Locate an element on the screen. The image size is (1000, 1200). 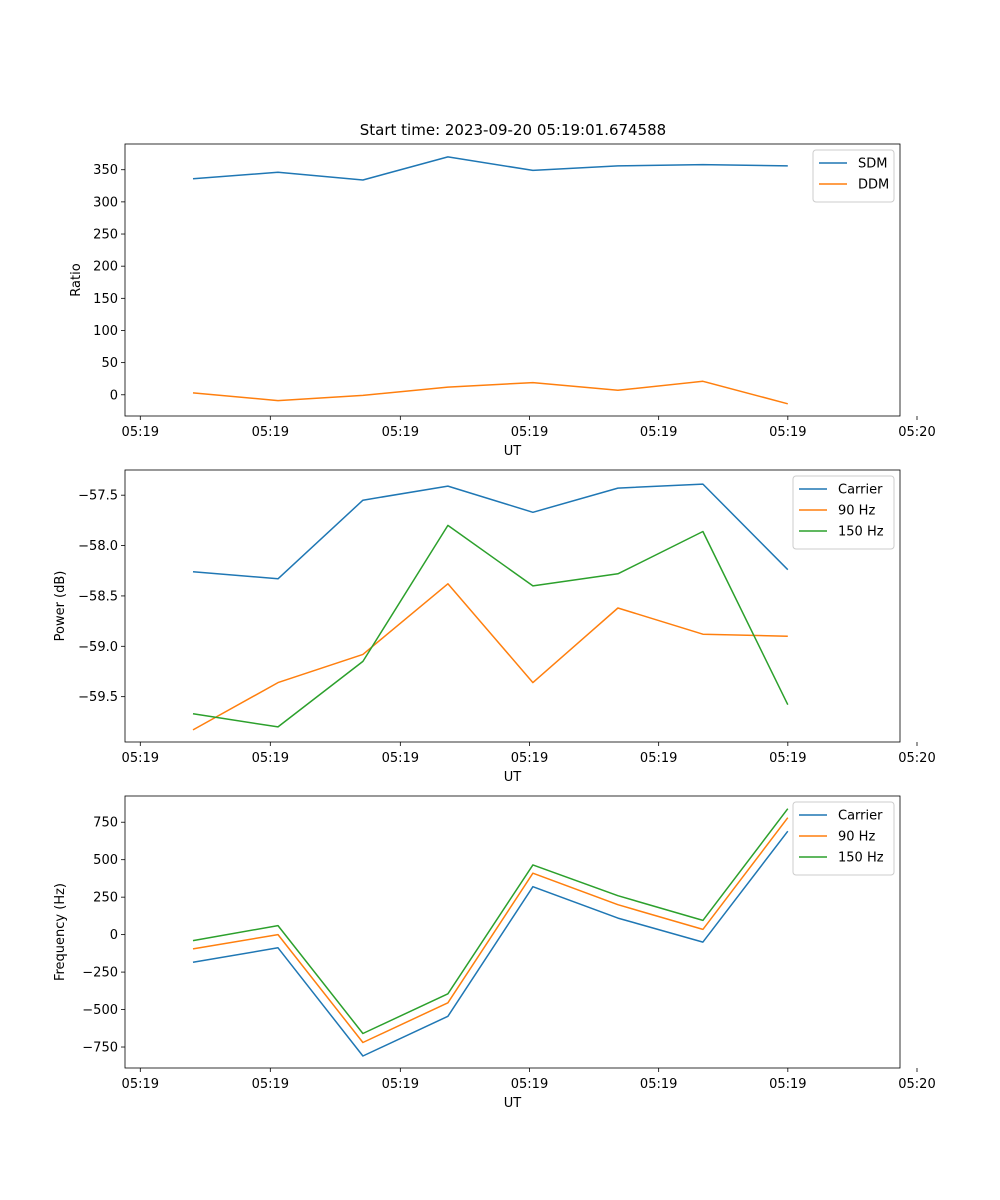
frequency-x-axis-label: UT is located at coordinates (513, 1103).